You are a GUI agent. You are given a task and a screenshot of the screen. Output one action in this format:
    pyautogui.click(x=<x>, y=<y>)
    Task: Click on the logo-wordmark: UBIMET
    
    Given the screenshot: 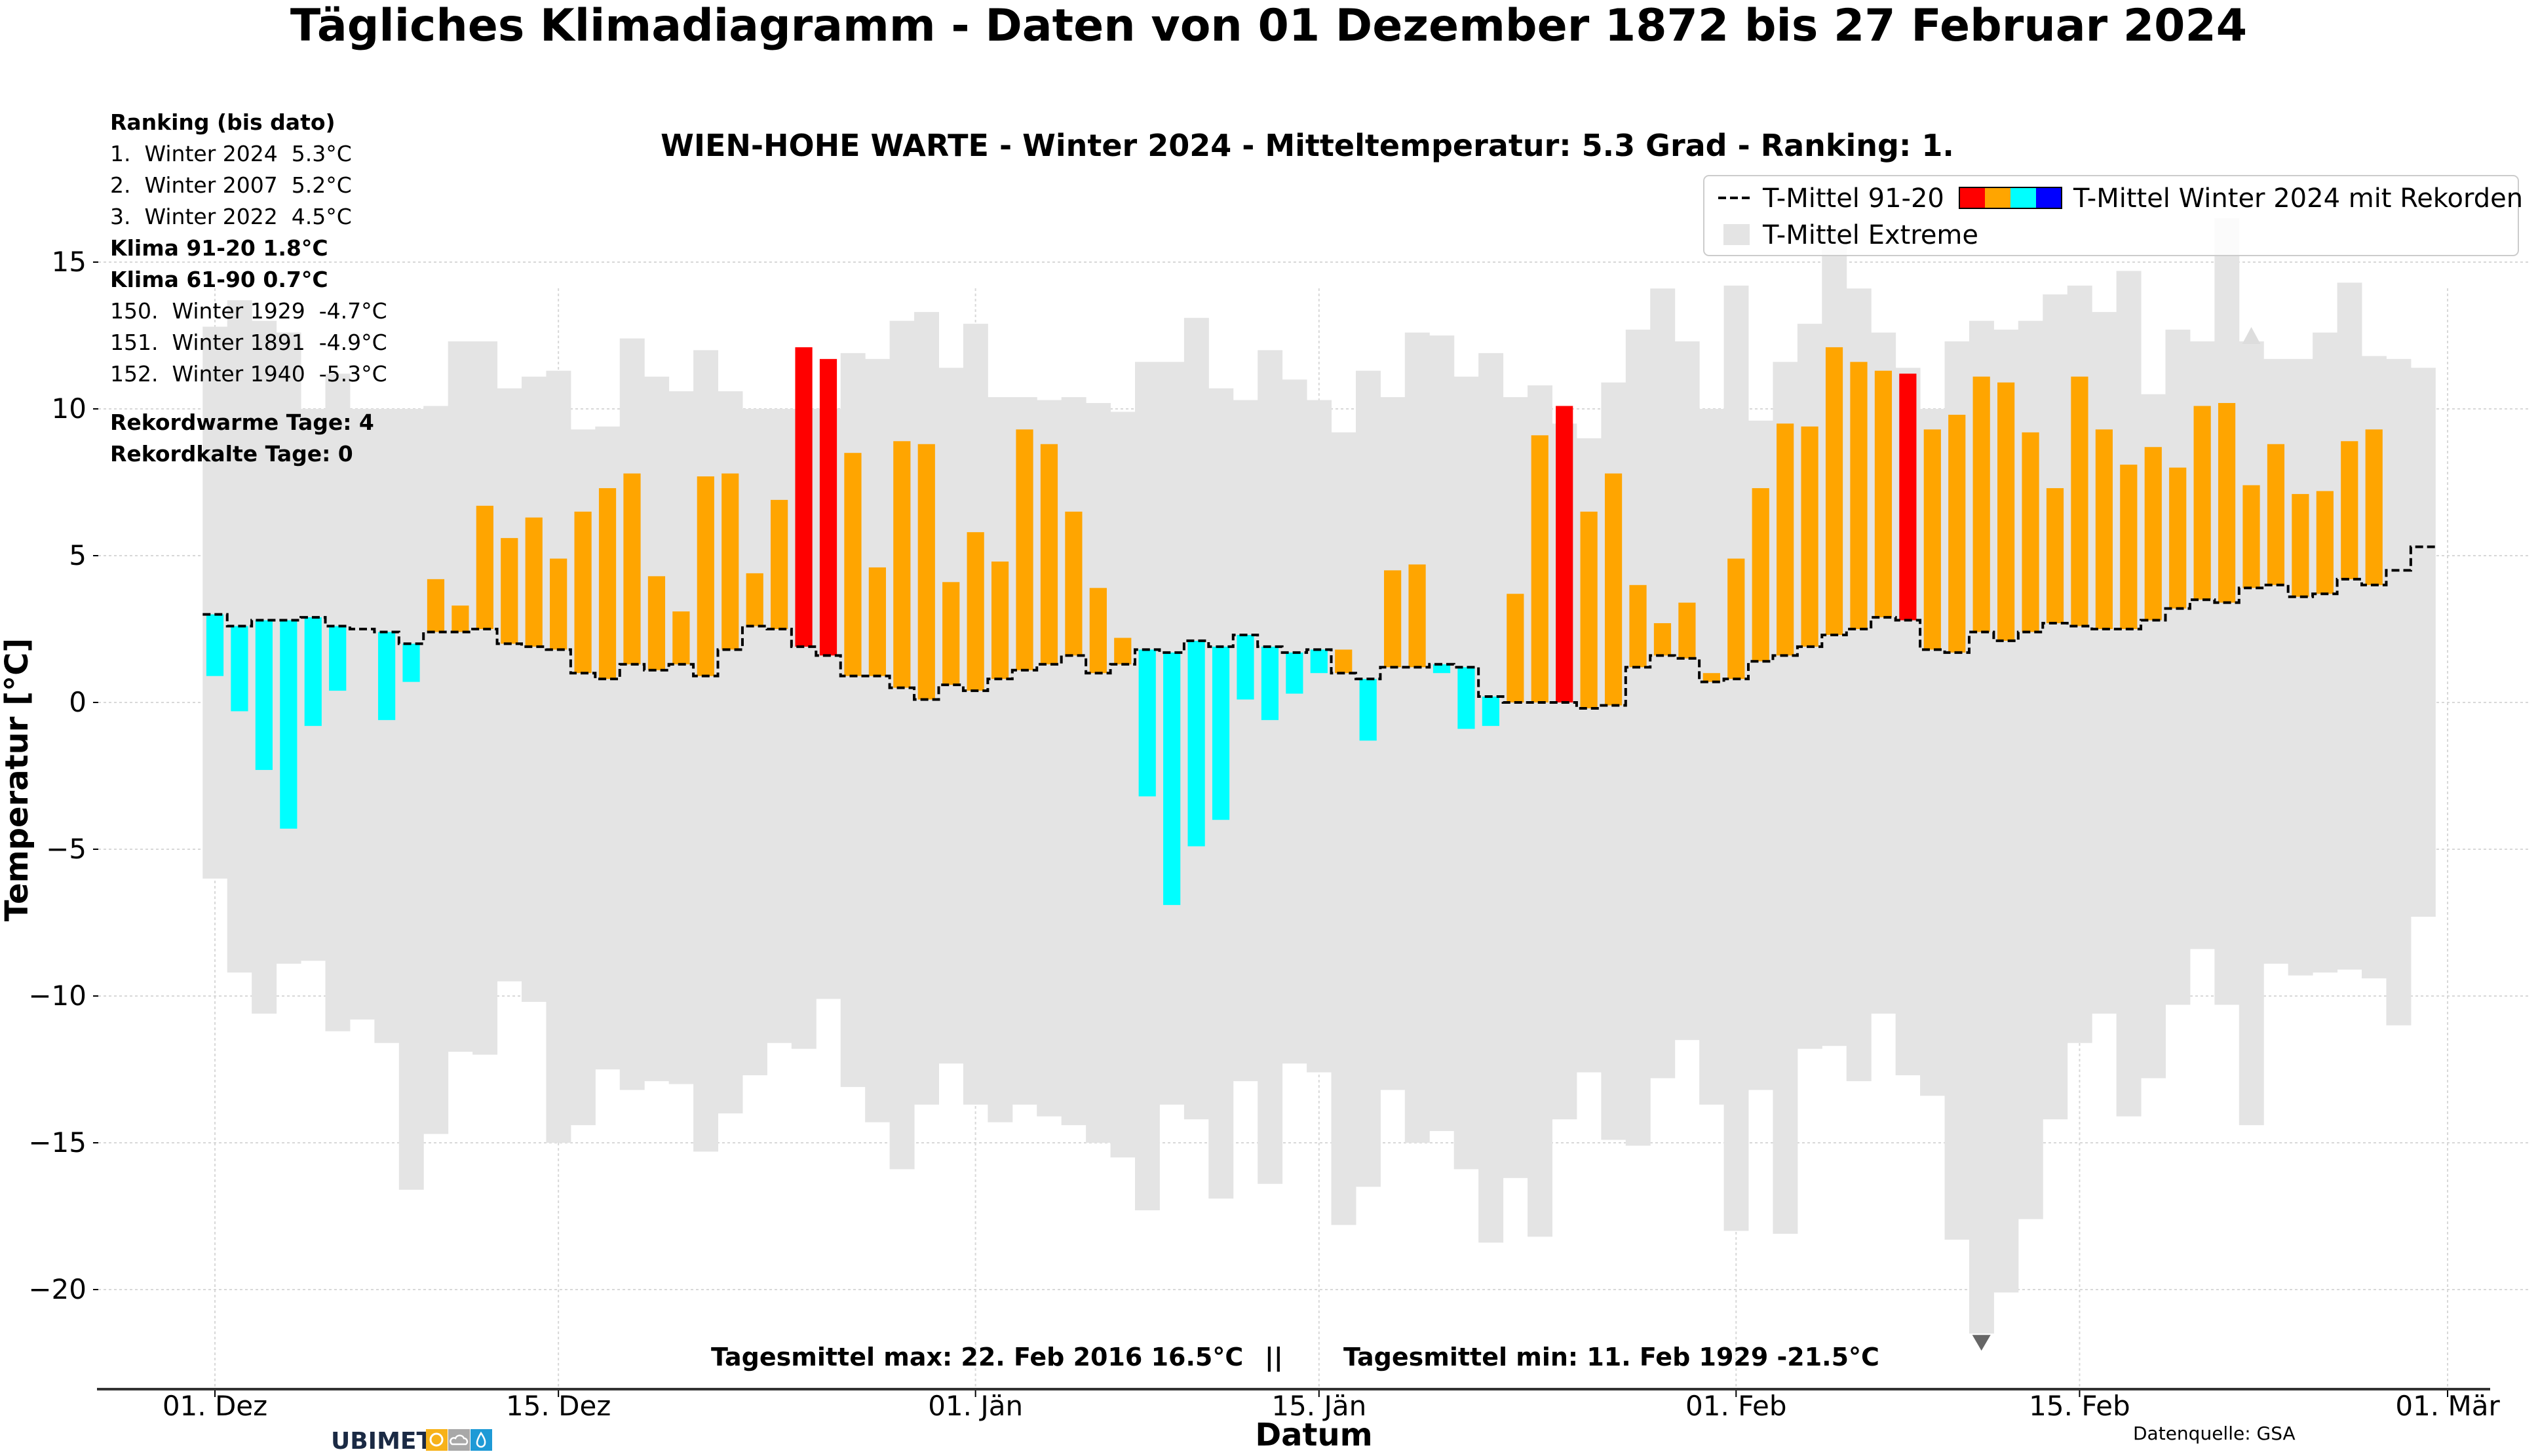 What is the action you would take?
    pyautogui.click(x=382, y=1441)
    